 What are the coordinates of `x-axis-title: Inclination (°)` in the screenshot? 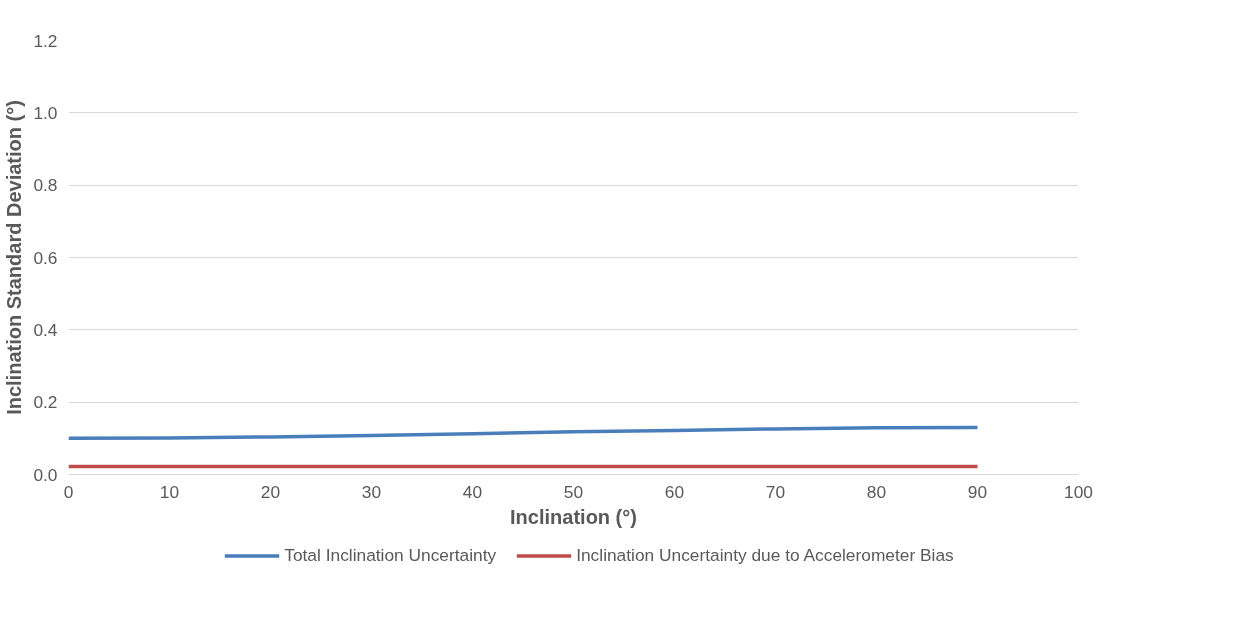 It's located at (573, 516).